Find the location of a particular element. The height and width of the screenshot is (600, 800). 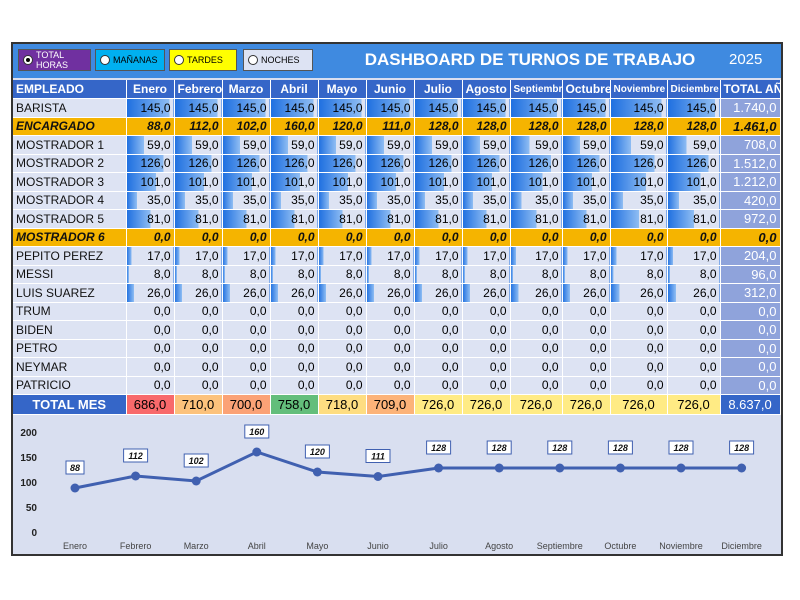

option-tardes: TARDES is located at coordinates (203, 60).